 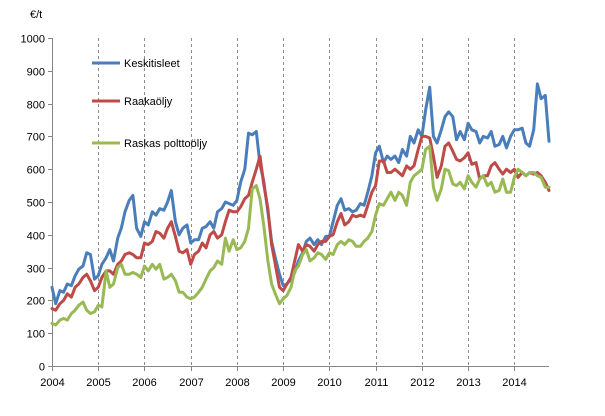 What do you see at coordinates (42, 368) in the screenshot?
I see `y-tick-label: 0` at bounding box center [42, 368].